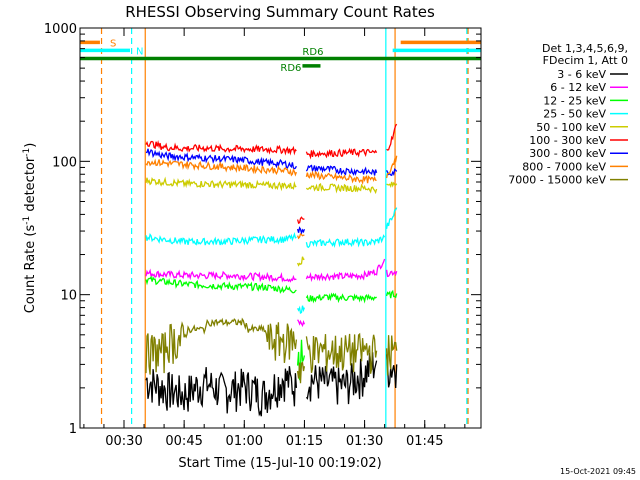  I want to click on legend-entry-3: 25 - 50 keV, so click(574, 114).